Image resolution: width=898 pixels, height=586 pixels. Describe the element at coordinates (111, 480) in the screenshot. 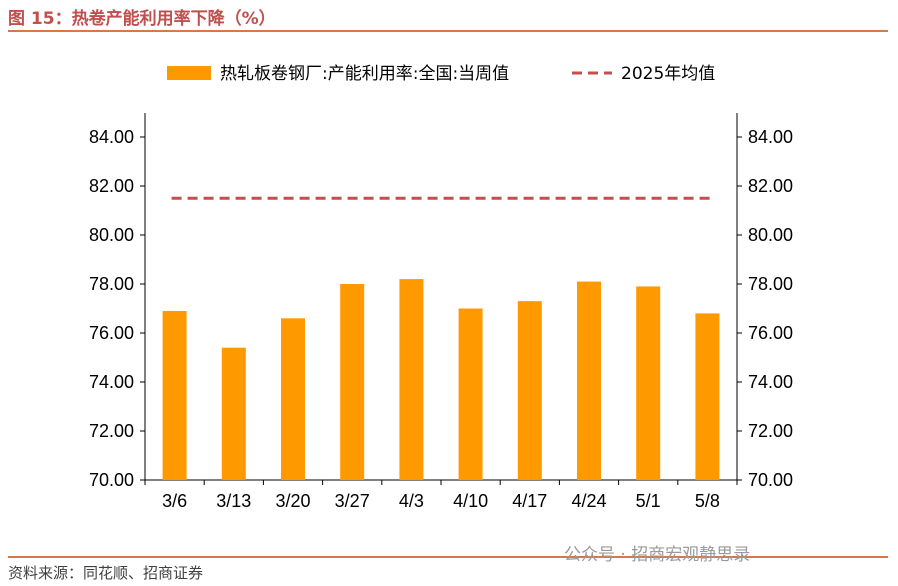

I see `y-tick-label-left: 70.00` at that location.